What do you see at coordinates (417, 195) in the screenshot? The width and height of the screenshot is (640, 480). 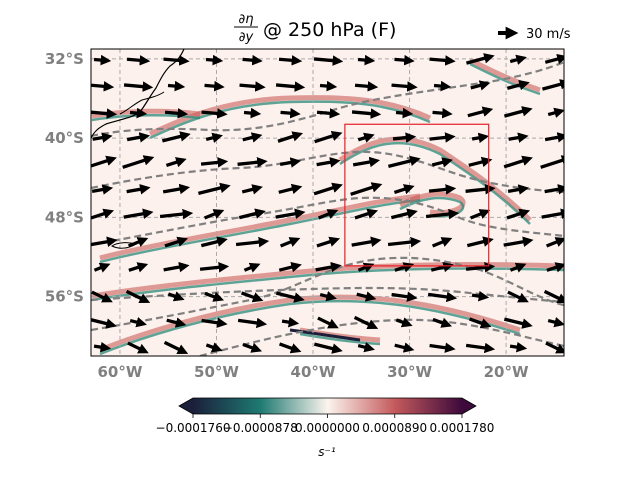 I see `highlight-box` at bounding box center [417, 195].